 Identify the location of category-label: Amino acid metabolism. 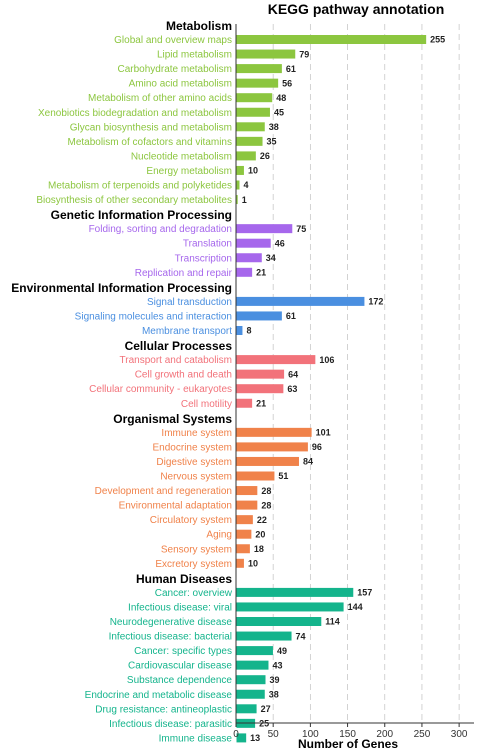
(180, 84).